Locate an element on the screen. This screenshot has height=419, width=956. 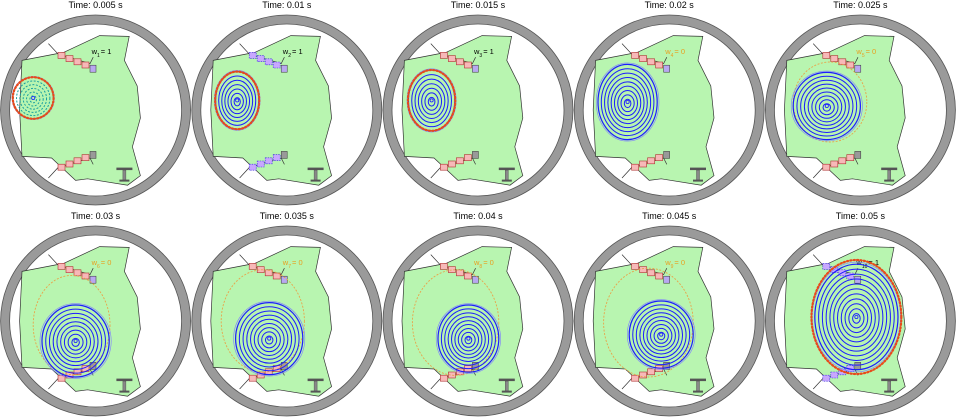
weight-value: = 0 is located at coordinates (871, 51).